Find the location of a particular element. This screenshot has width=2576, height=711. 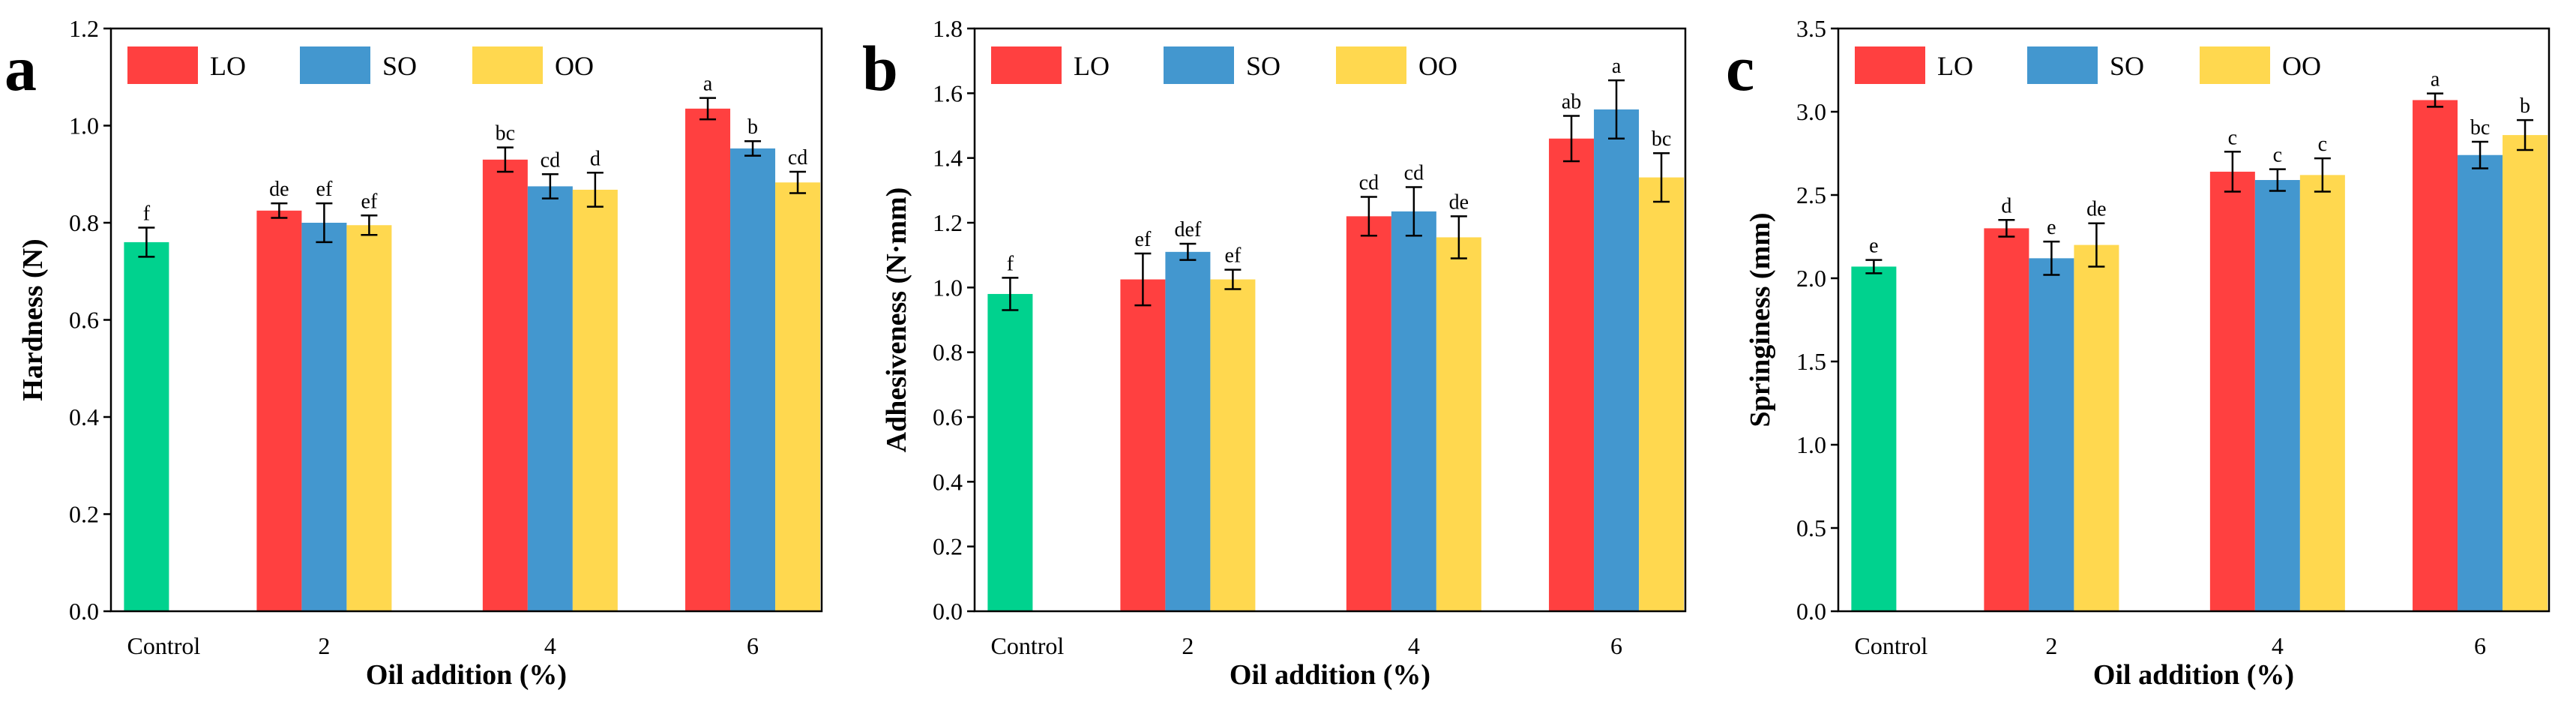

y-tick-label: 3.0 is located at coordinates (1811, 111).